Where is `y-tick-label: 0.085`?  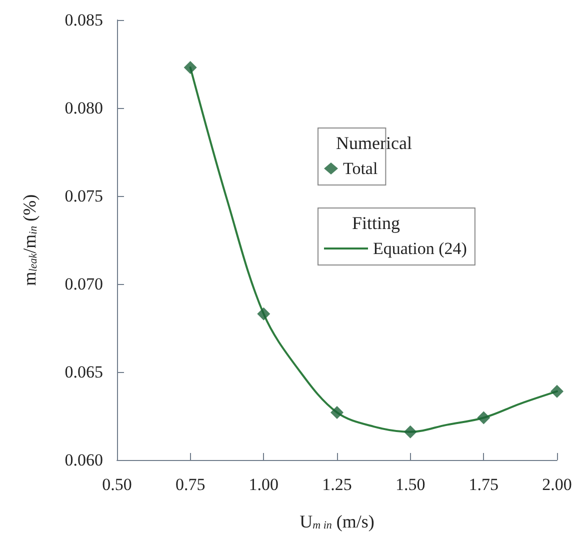
y-tick-label: 0.085 is located at coordinates (83, 20).